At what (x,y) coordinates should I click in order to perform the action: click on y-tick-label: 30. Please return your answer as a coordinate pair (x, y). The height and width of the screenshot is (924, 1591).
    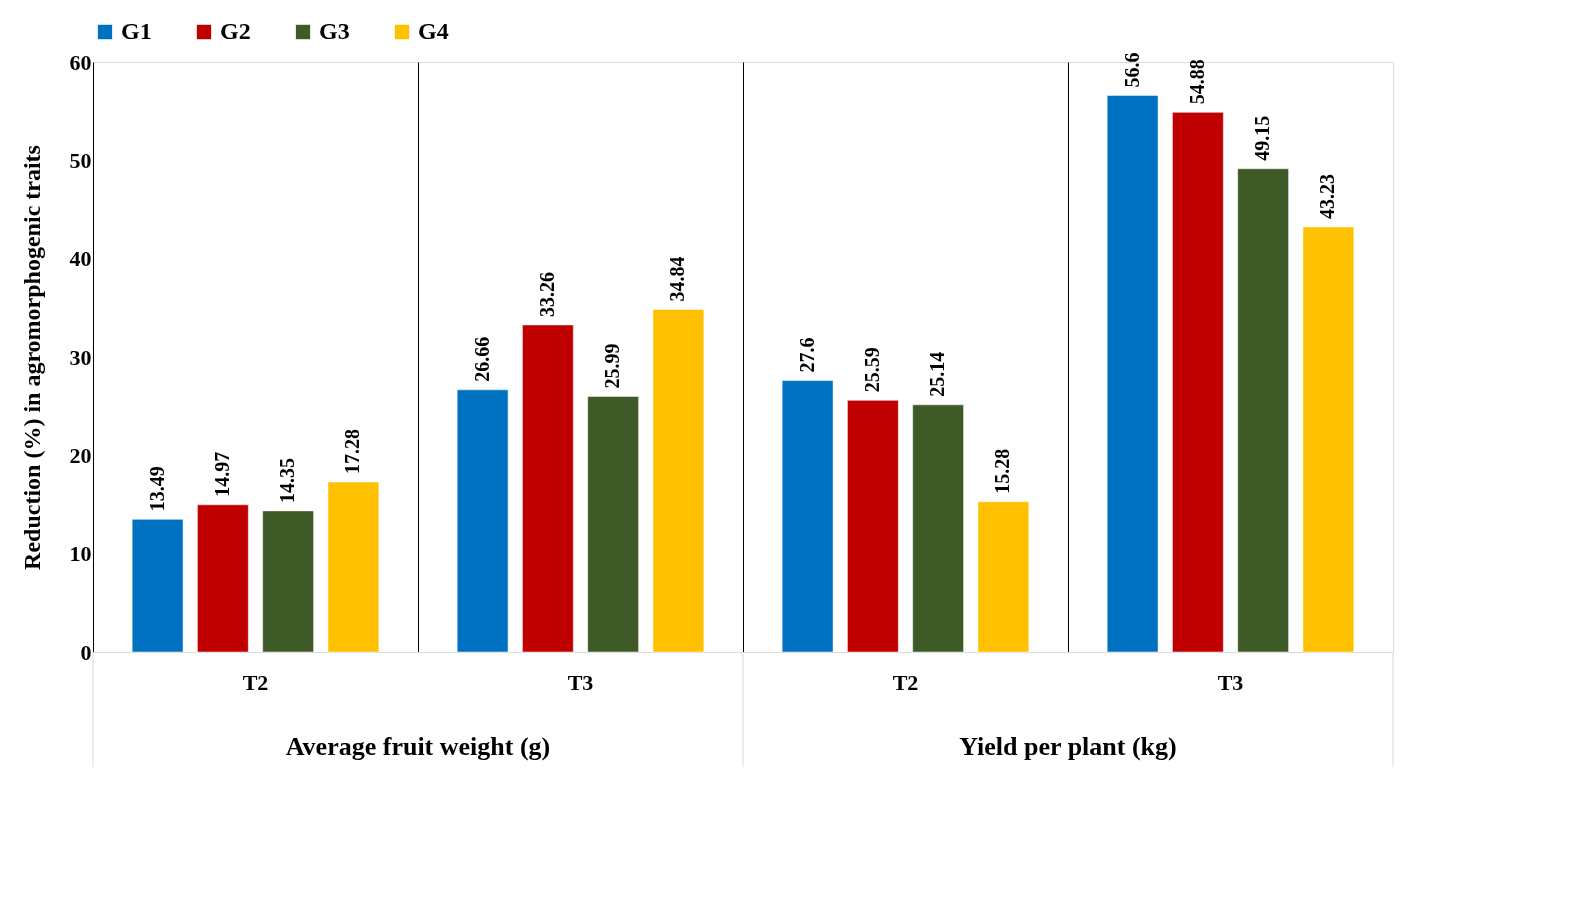
    Looking at the image, I should click on (80, 357).